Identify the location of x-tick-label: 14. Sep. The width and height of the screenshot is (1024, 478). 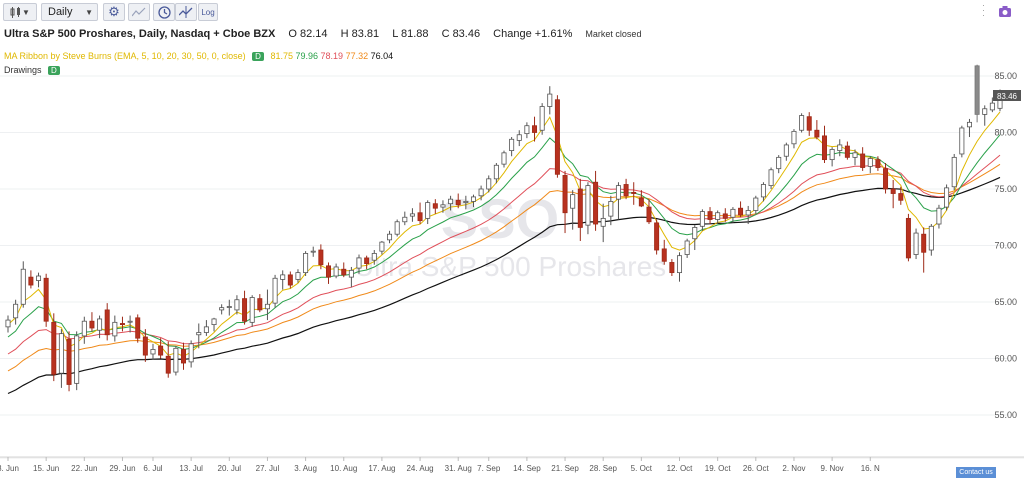
(527, 468).